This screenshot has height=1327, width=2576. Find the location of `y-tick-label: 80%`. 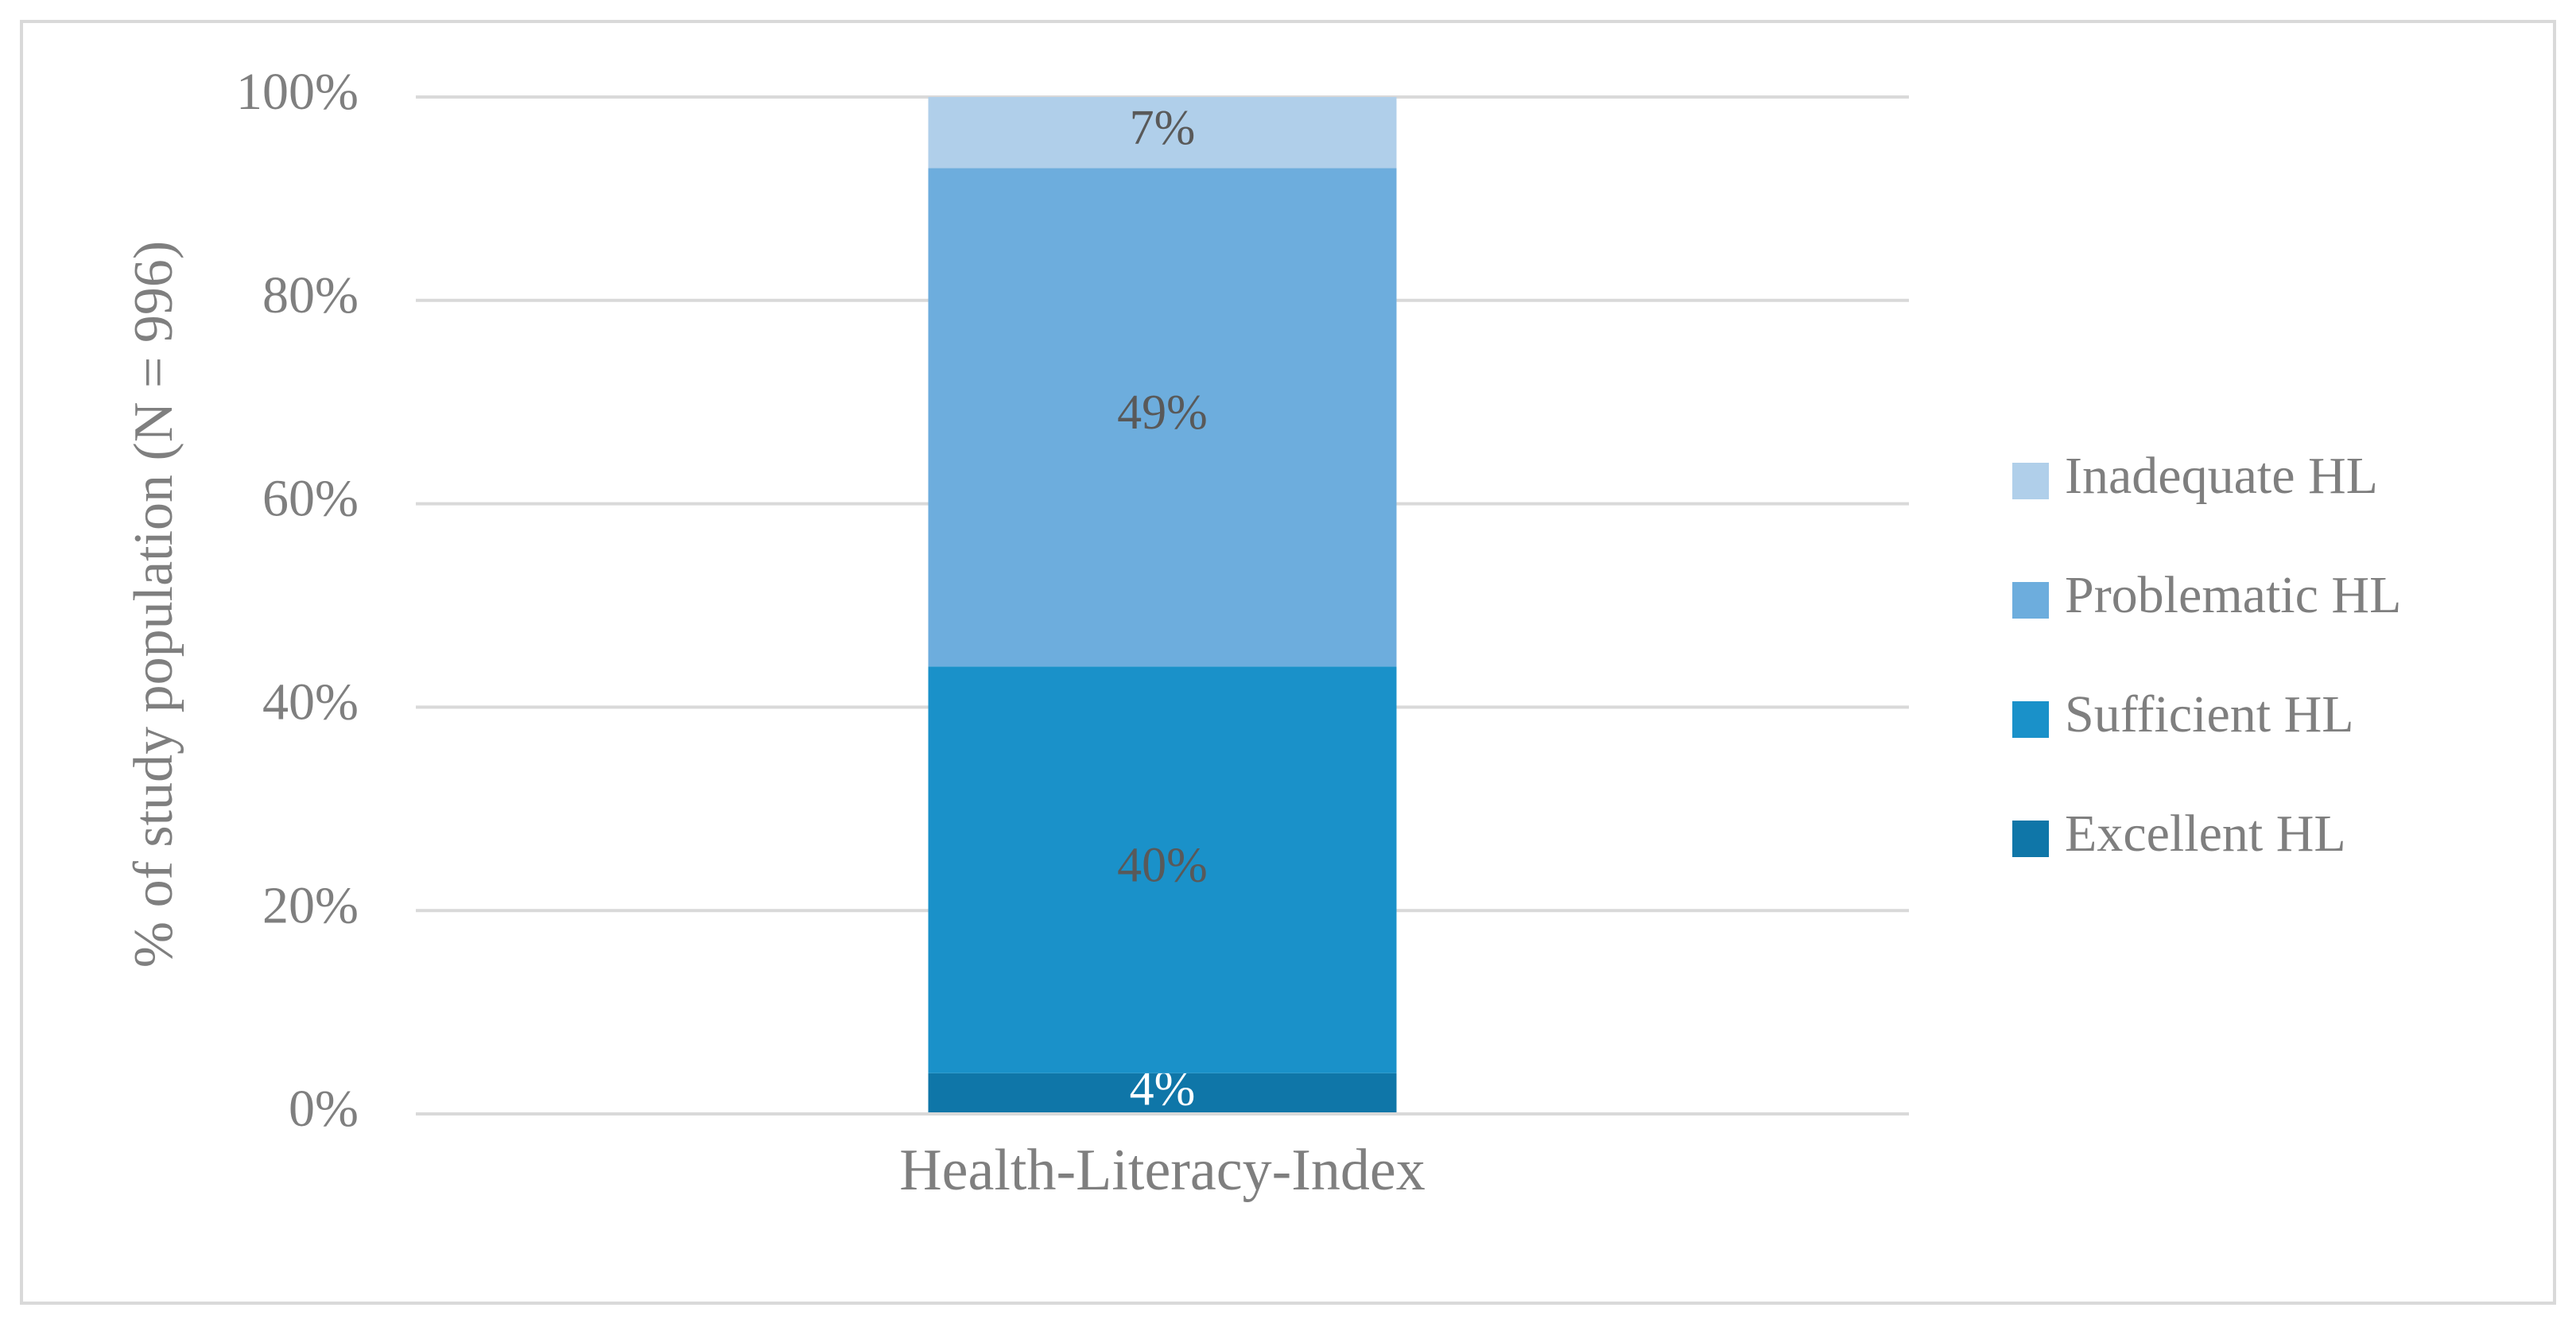

y-tick-label: 80% is located at coordinates (311, 295).